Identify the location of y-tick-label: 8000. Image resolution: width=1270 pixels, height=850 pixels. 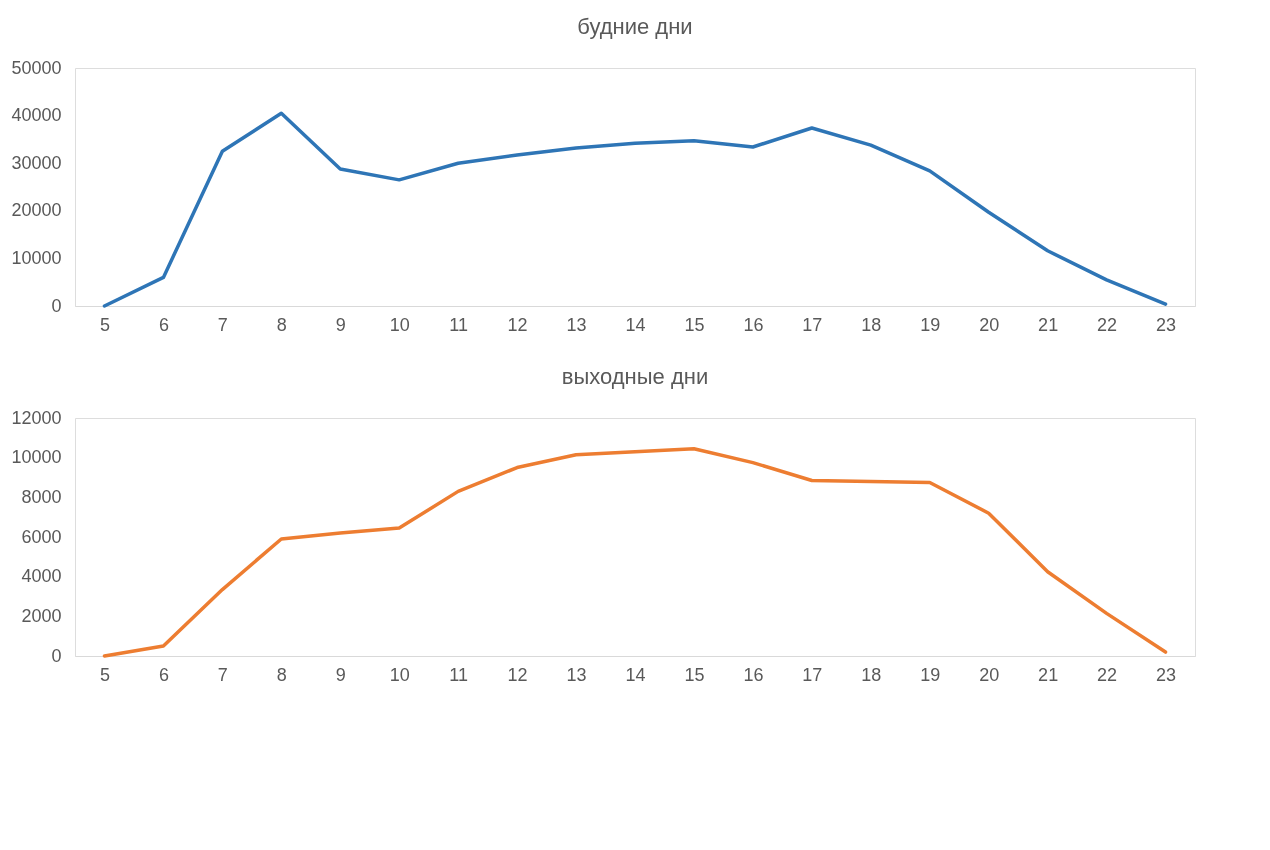
(41, 496).